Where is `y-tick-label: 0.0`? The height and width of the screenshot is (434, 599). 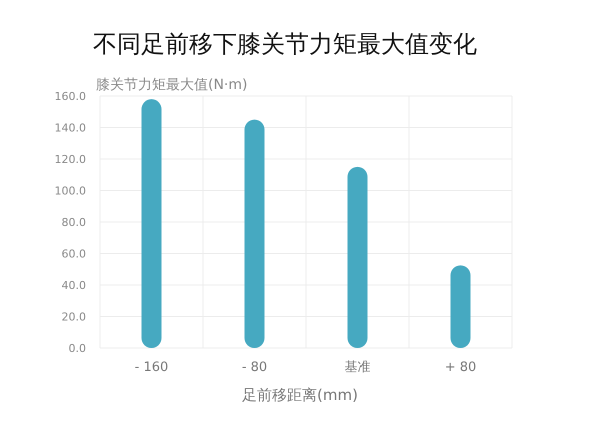
y-tick-label: 0.0 is located at coordinates (77, 348).